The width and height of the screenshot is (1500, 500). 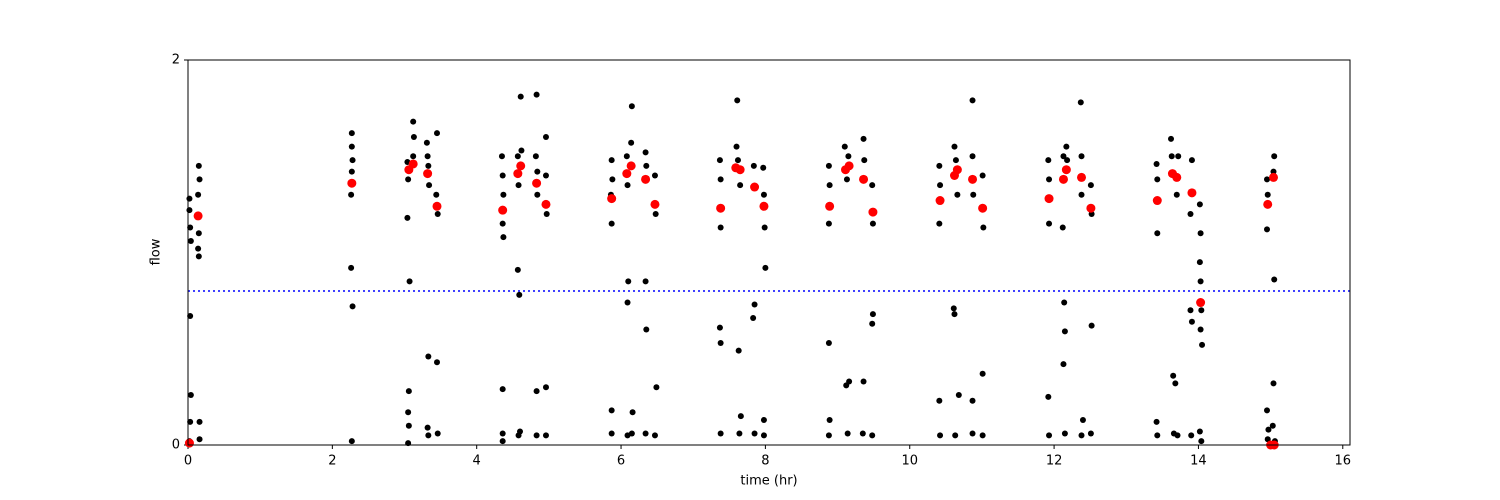 I want to click on y-tick-label: 2, so click(x=176, y=60).